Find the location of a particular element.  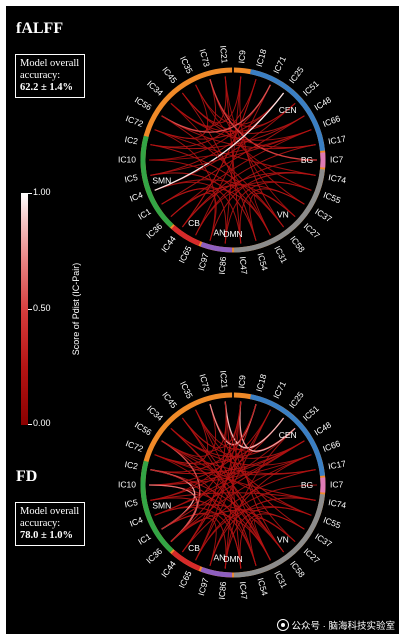

node-label: IC31 is located at coordinates (280, 579).